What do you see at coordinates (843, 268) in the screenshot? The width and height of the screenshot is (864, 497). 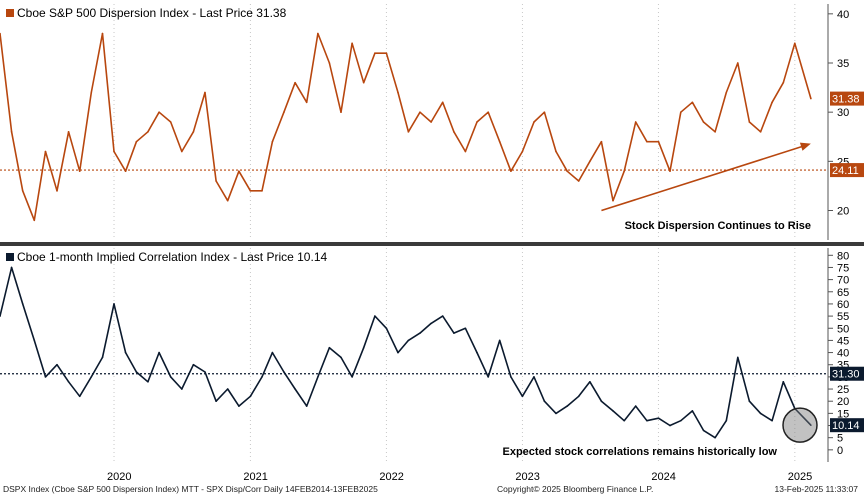 I see `y-tick-label: 75` at bounding box center [843, 268].